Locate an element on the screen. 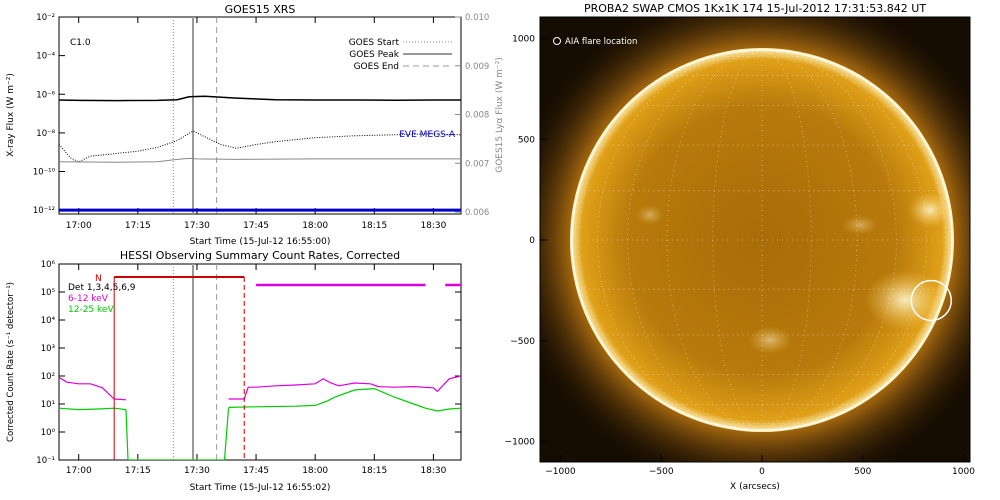  swap-xtick-label: 0 is located at coordinates (762, 472).